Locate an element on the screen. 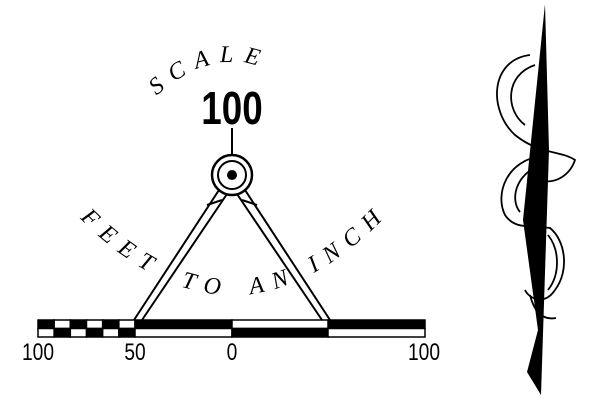 Image resolution: width=589 pixels, height=402 pixels. scale-word-text: TO is located at coordinates (200, 284).